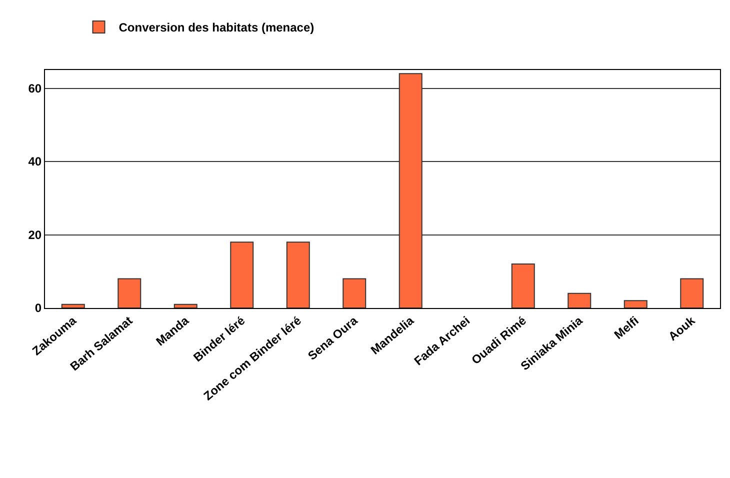 Image resolution: width=730 pixels, height=478 pixels. Describe the element at coordinates (35, 161) in the screenshot. I see `y-tick-label: 40` at that location.